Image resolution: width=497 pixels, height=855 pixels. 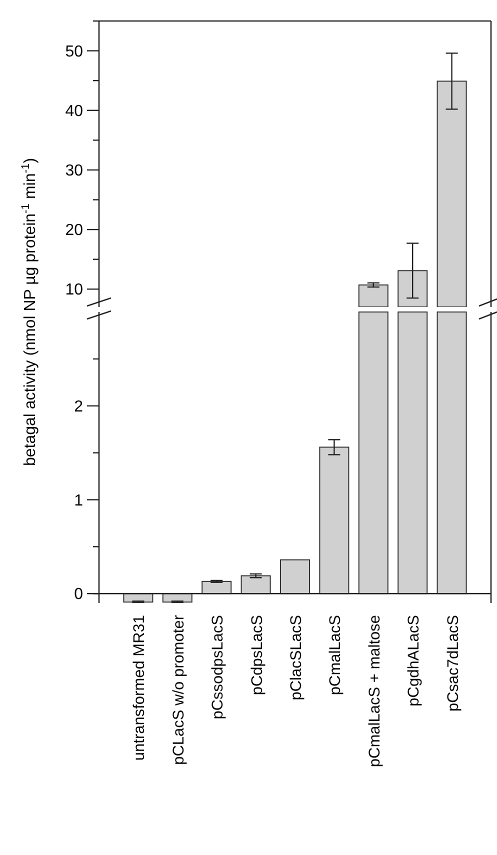 I want to click on y-tick-label: 20, so click(x=74, y=231).